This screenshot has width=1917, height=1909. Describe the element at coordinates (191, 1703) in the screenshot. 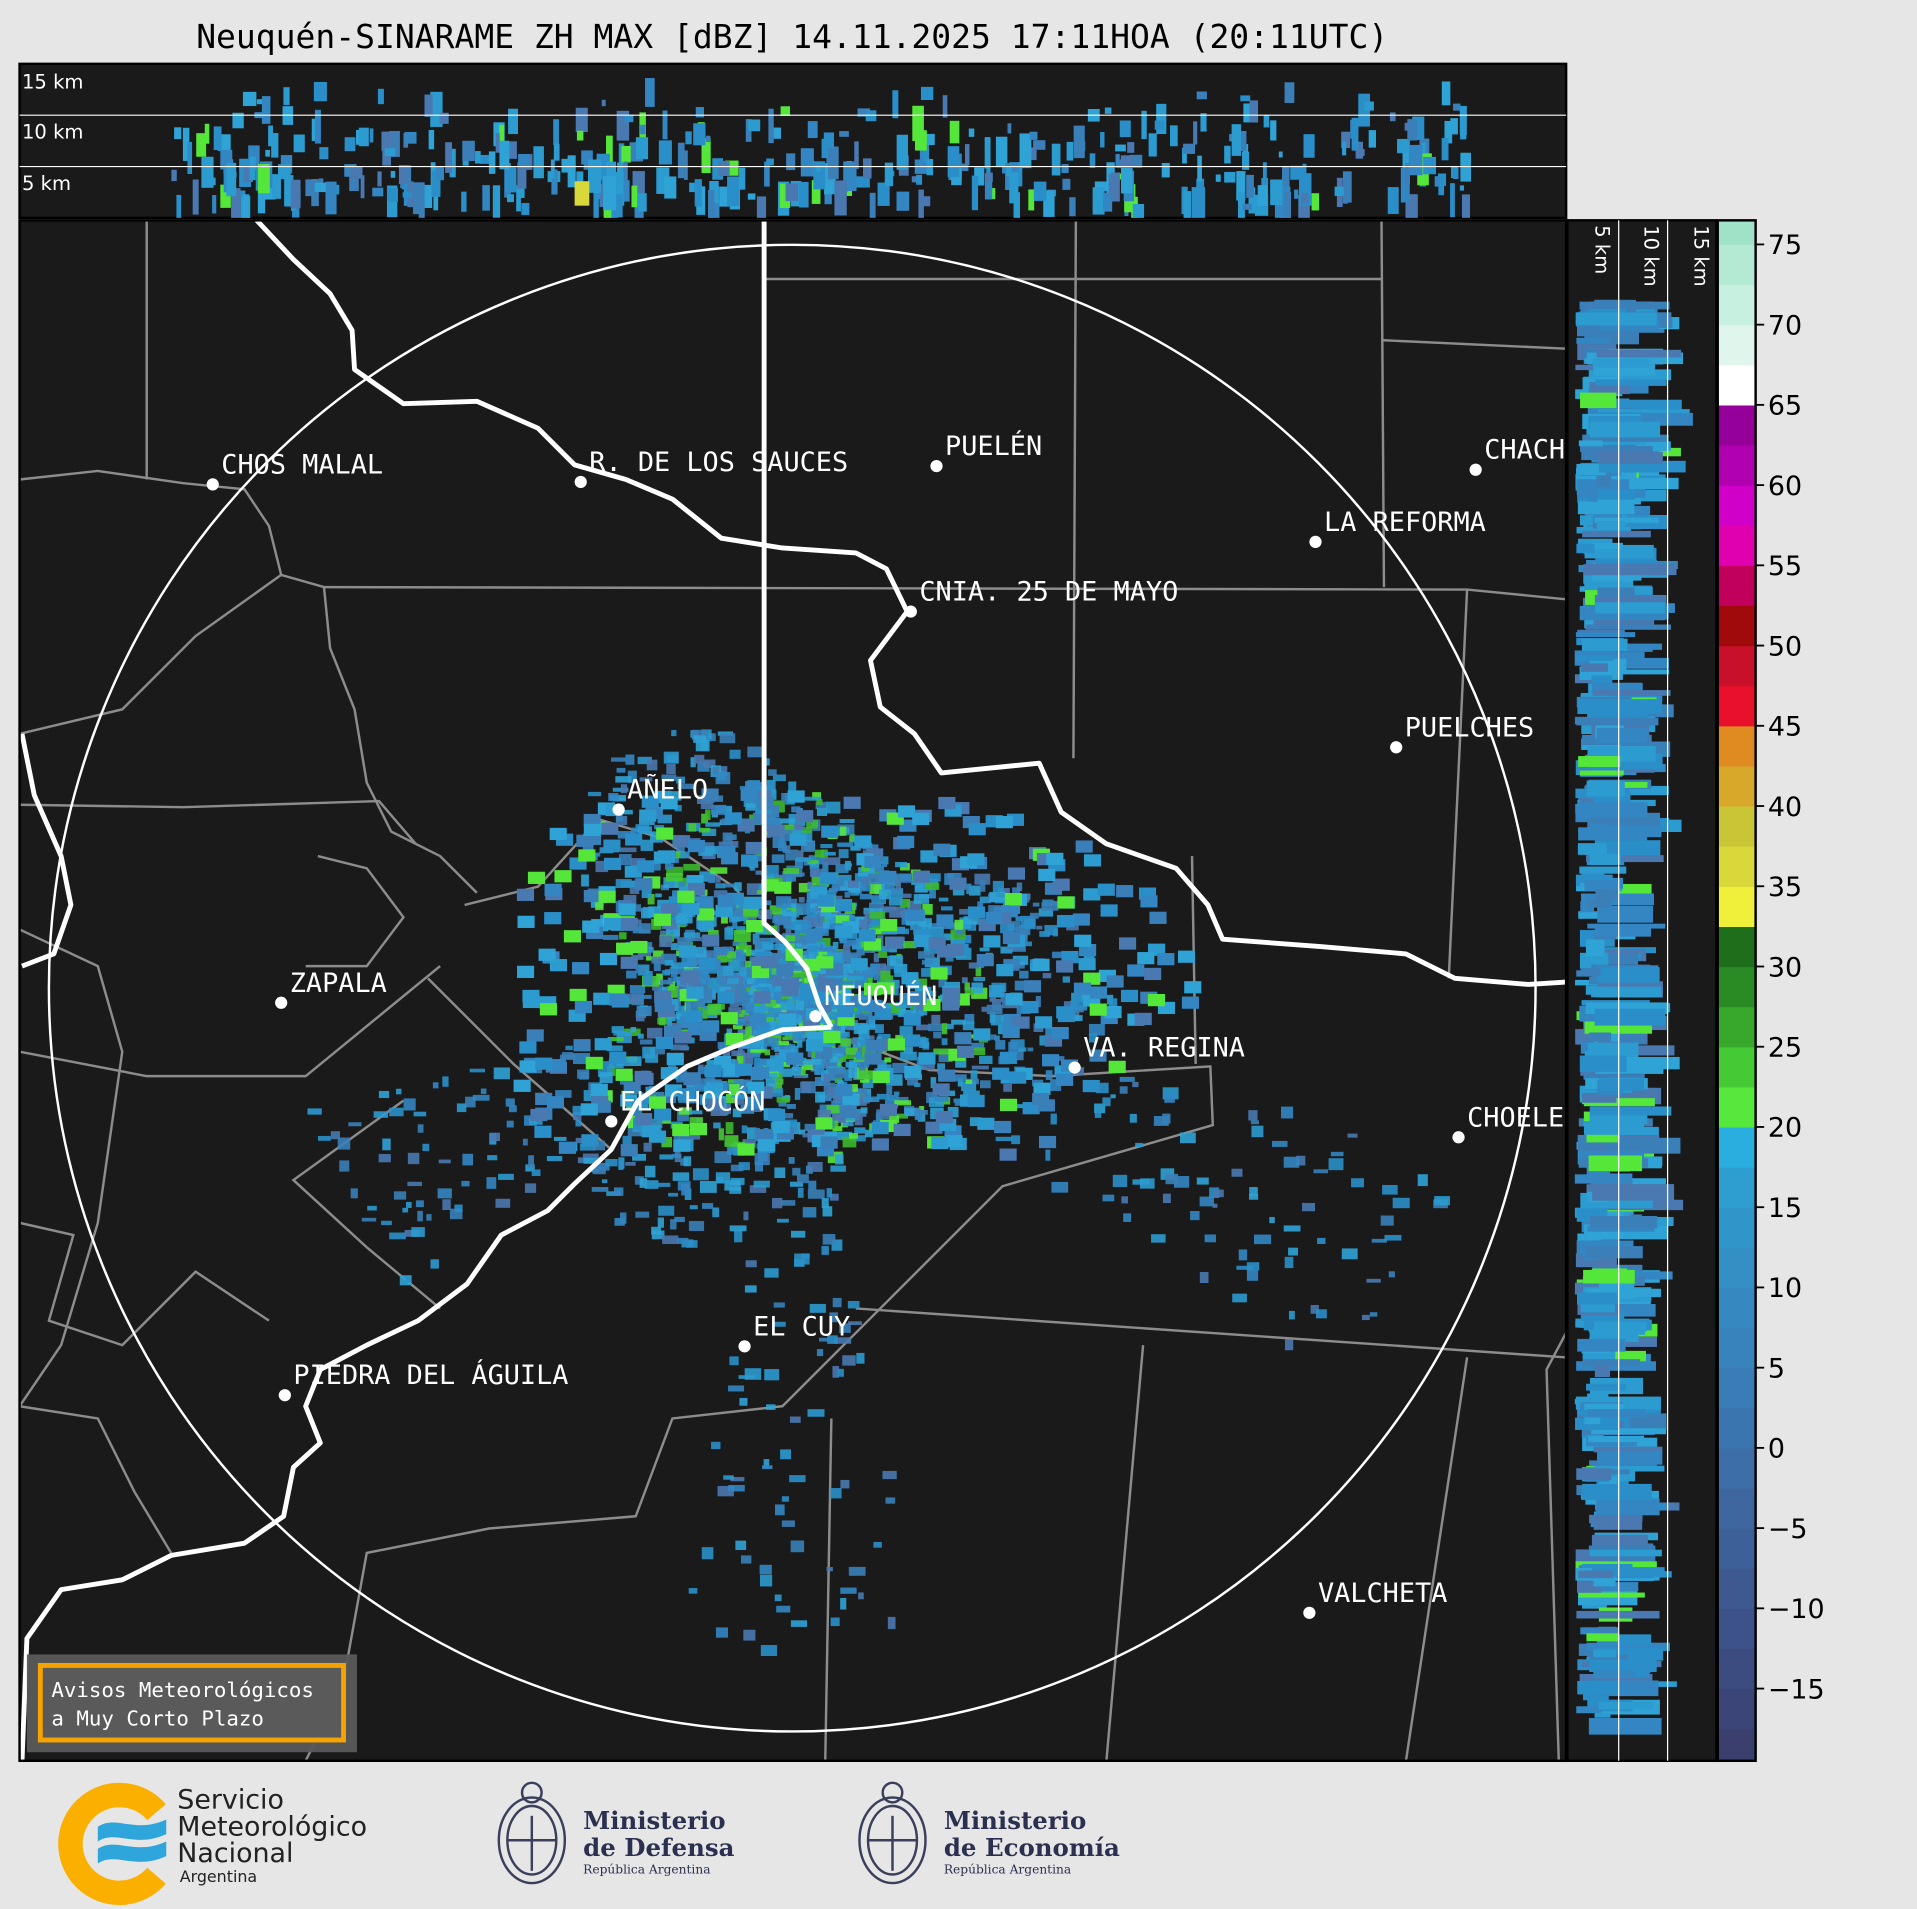

I see `warning-box: Avisos Meteorológicos a Muy Corto Plazo` at that location.